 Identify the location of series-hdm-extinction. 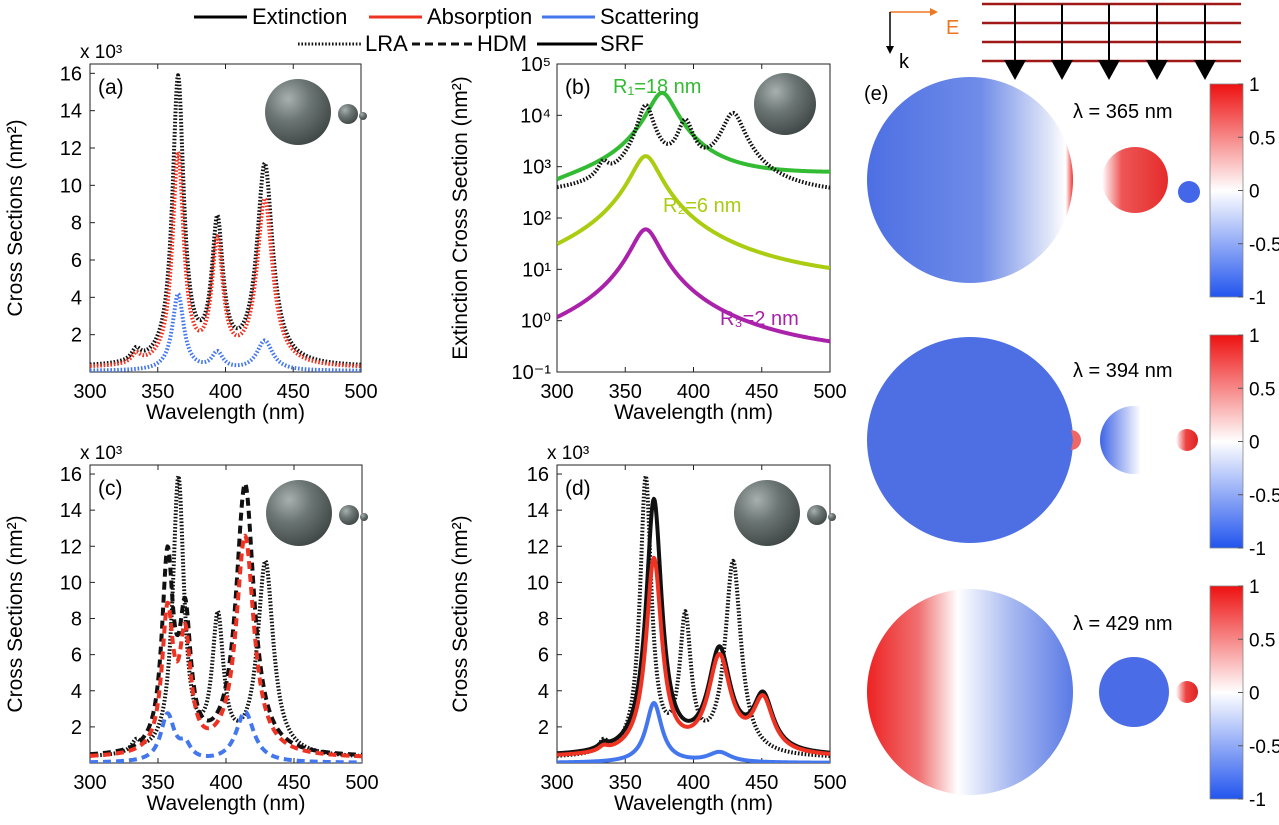
(226, 619).